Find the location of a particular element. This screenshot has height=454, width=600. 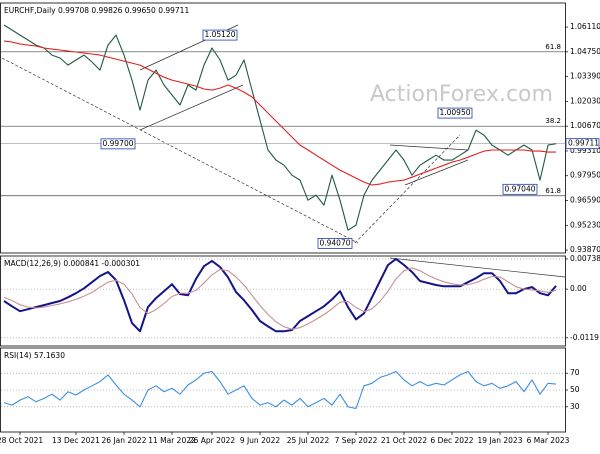

y-tick-label: 1.04750 is located at coordinates (585, 51).